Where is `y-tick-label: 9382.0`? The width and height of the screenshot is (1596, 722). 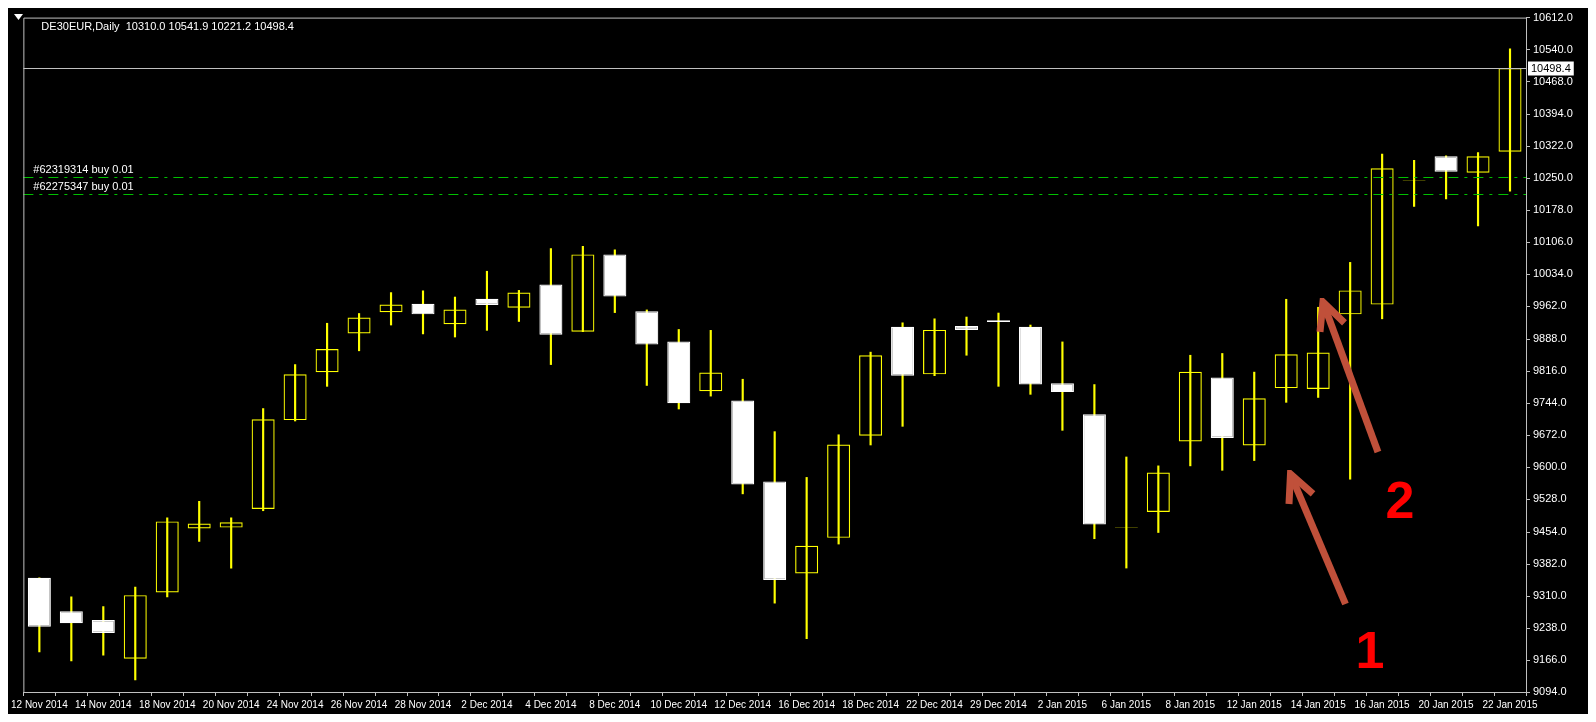
y-tick-label: 9382.0 is located at coordinates (1550, 563).